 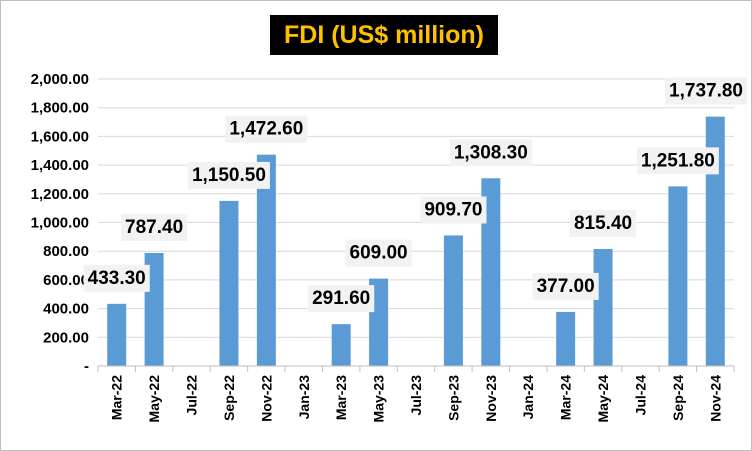 I want to click on y-tick-label: 1,200.00, so click(x=60, y=194).